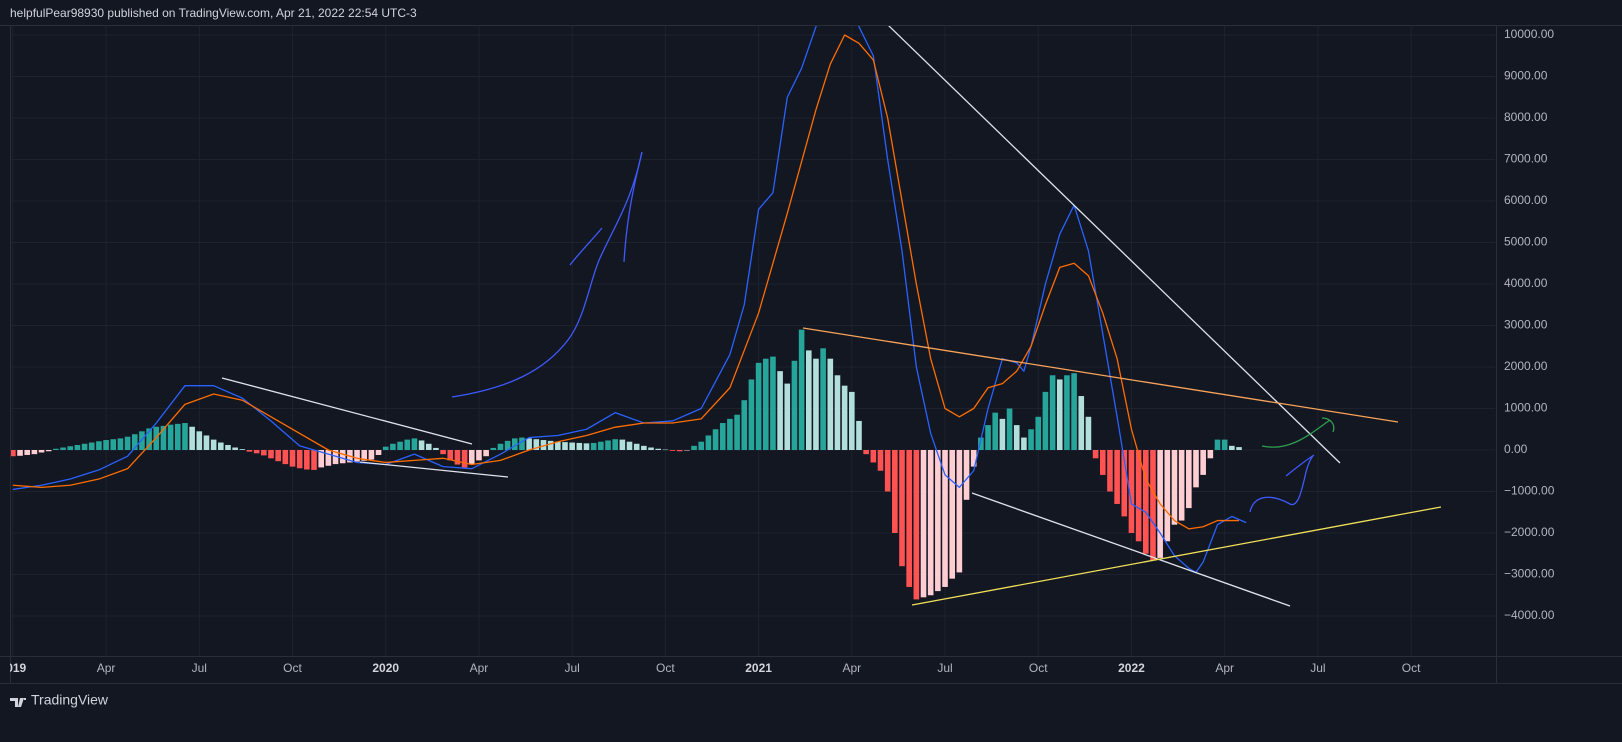 The height and width of the screenshot is (742, 1622). What do you see at coordinates (1529, 491) in the screenshot?
I see `y-tick-label: −1000.00` at bounding box center [1529, 491].